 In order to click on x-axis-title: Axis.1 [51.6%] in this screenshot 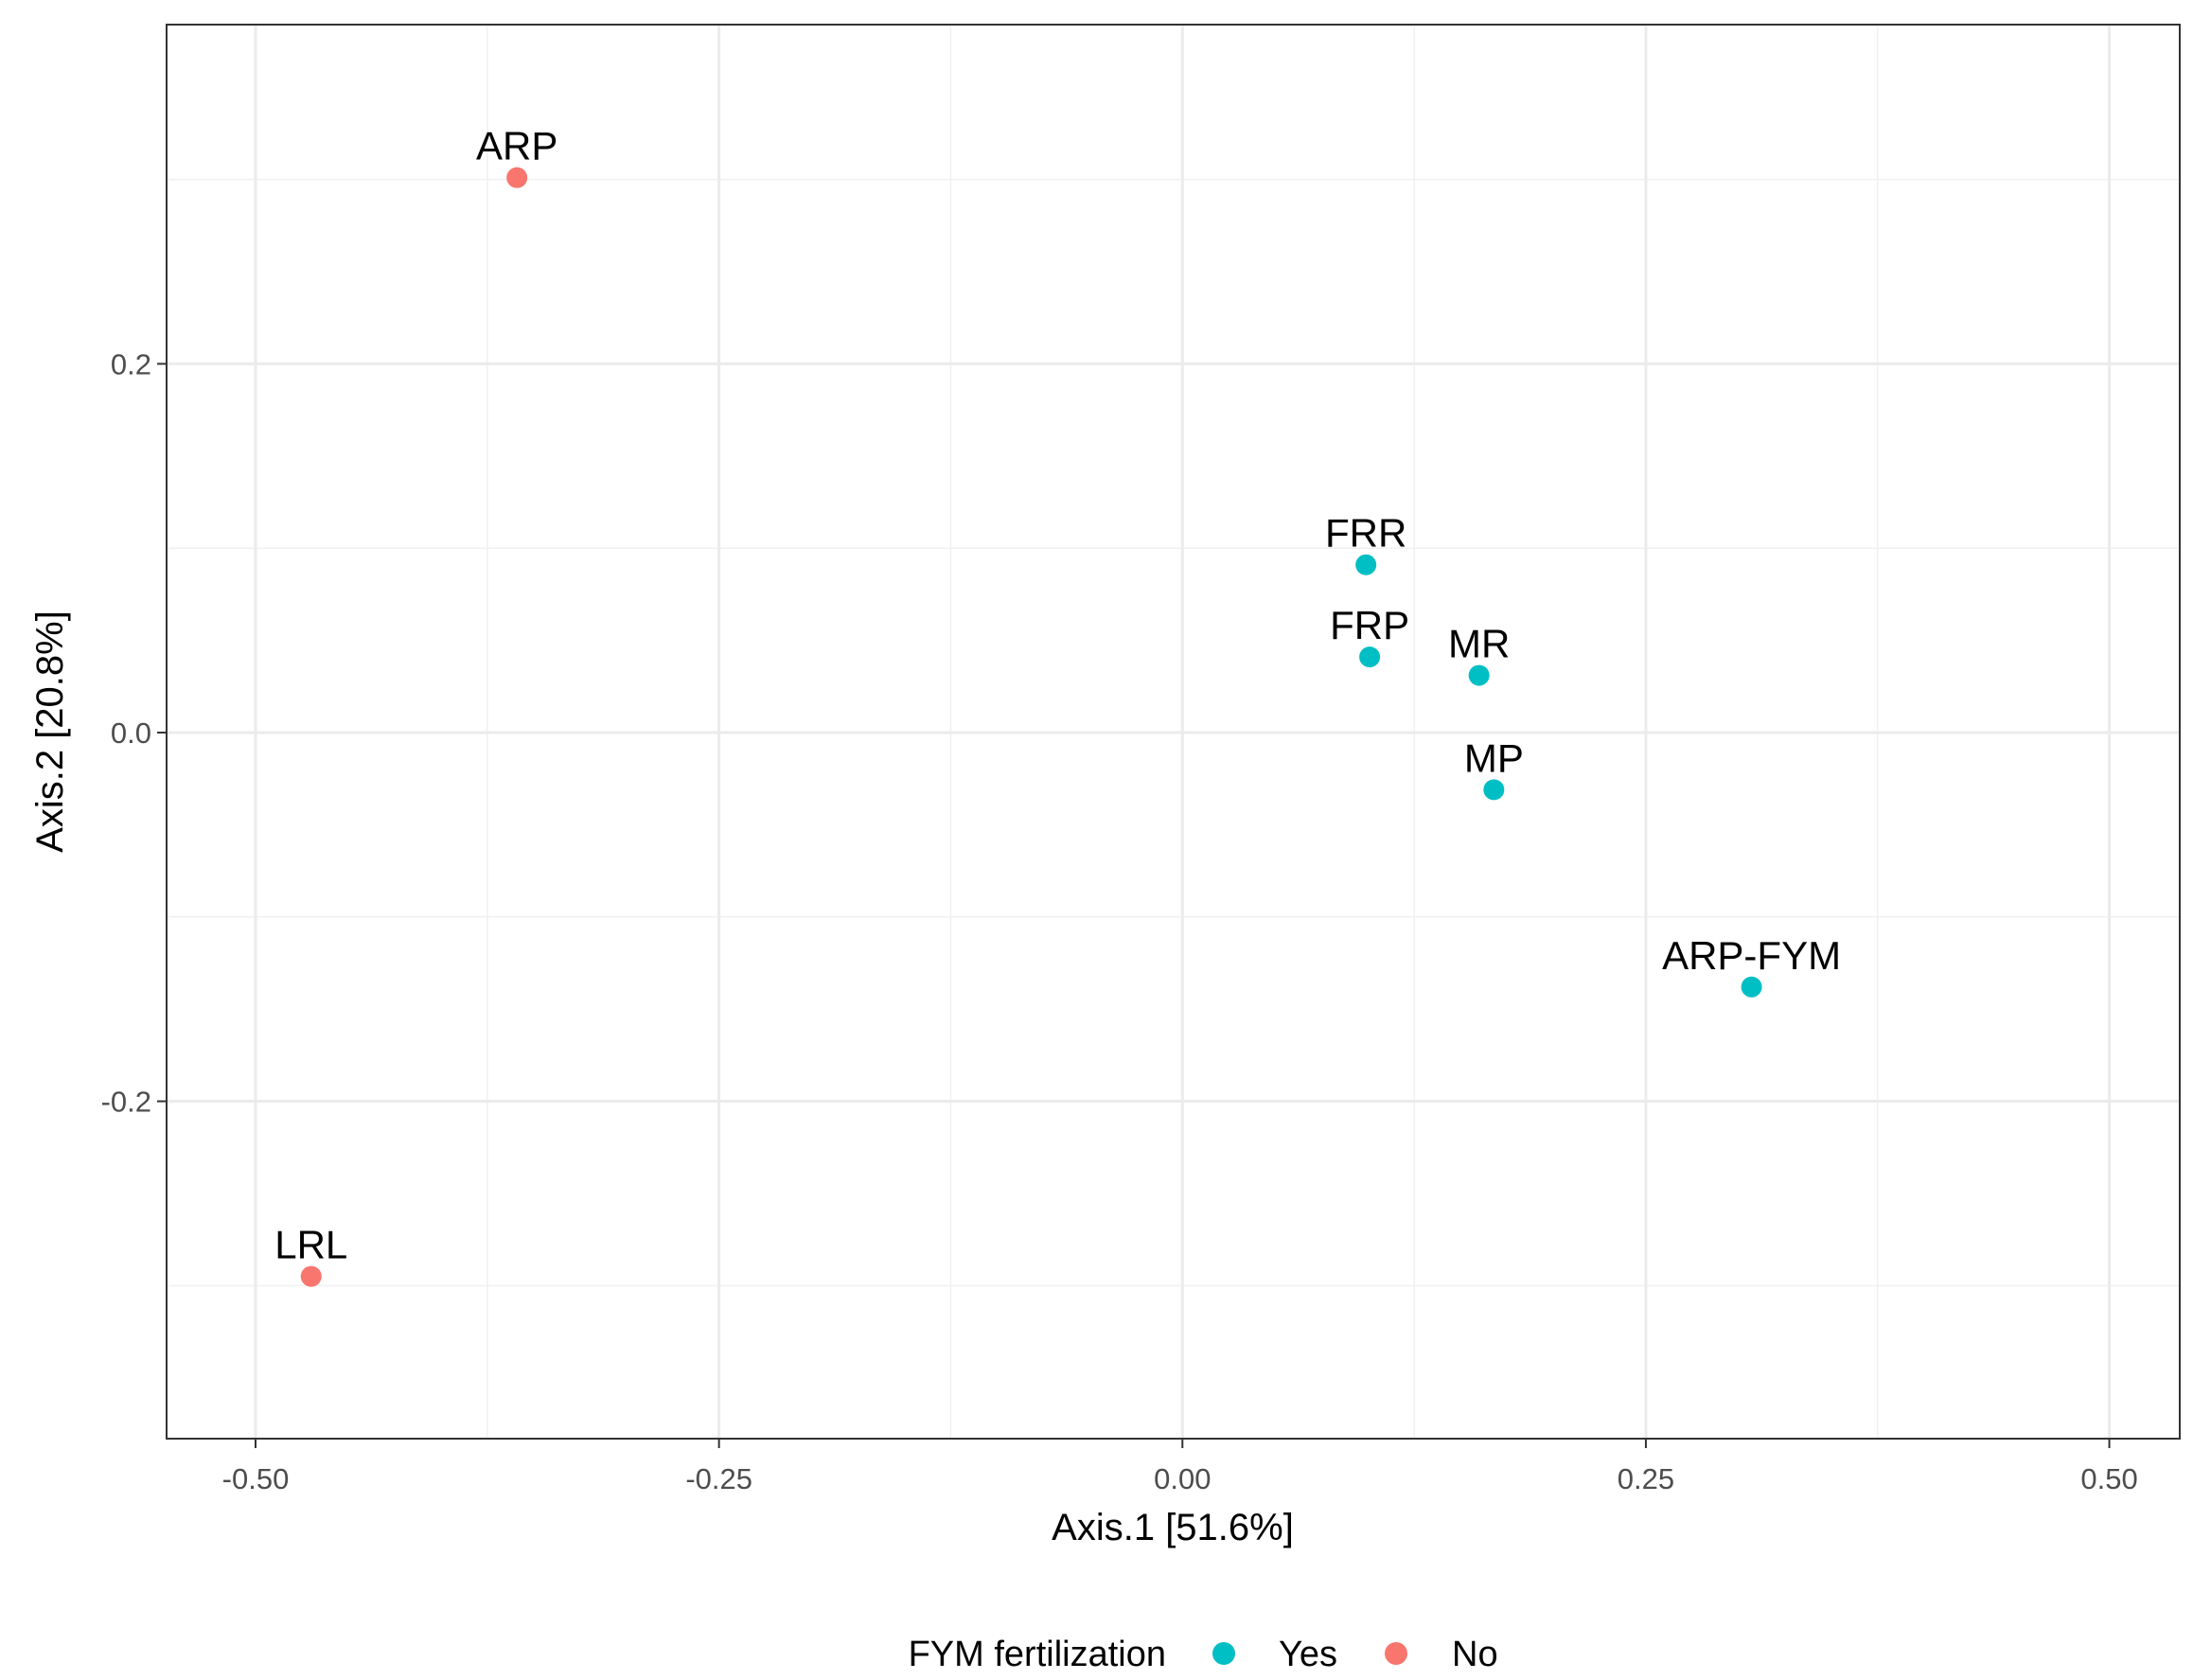, I will do `click(1173, 1527)`.